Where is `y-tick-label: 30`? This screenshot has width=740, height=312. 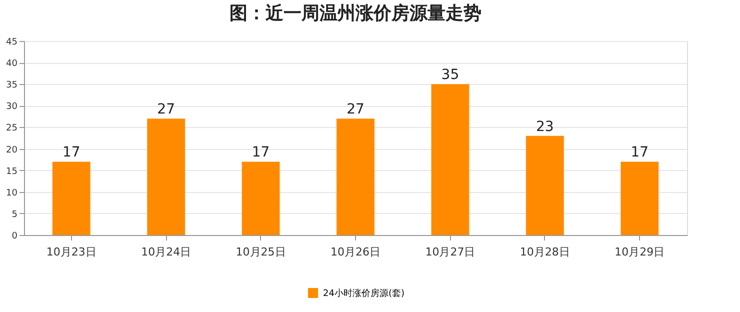
y-tick-label: 30 is located at coordinates (12, 107).